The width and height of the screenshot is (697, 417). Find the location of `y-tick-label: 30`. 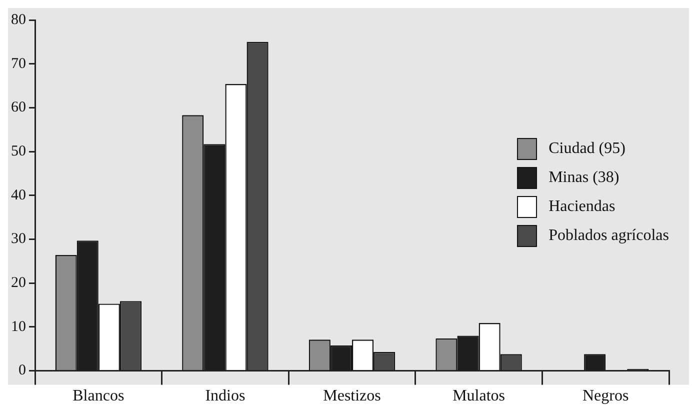

y-tick-label: 30 is located at coordinates (18, 239).